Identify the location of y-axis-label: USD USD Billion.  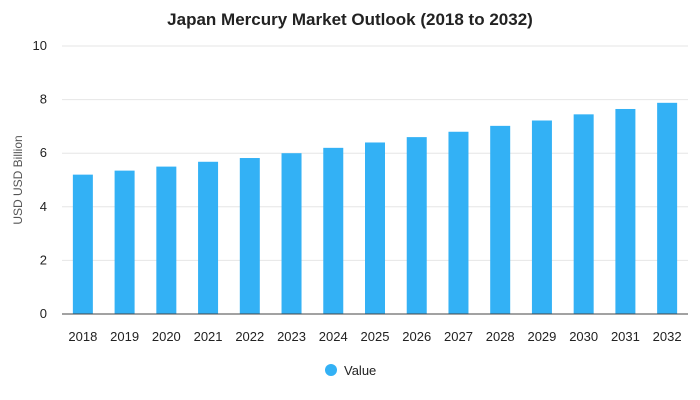
(18, 179).